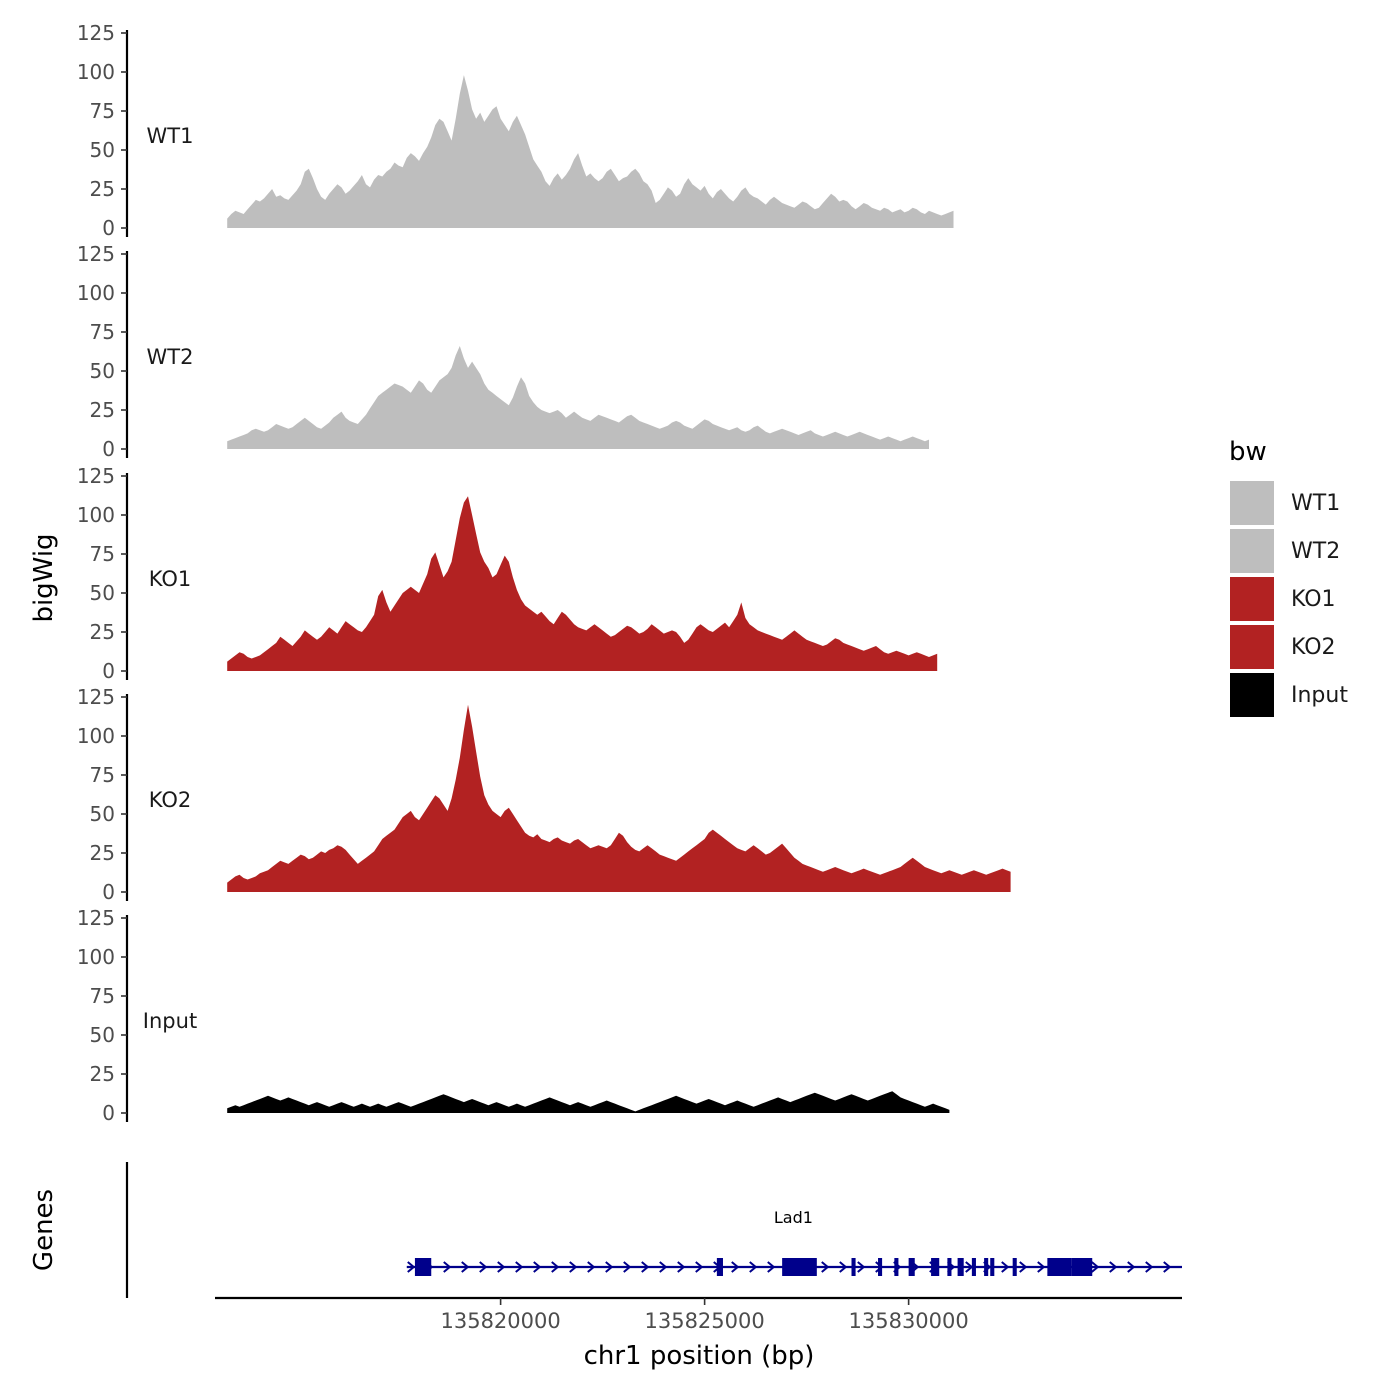 The image size is (1400, 1400). I want to click on track-wt1: 0 25 50 75 100 125 WT1, so click(515, 130).